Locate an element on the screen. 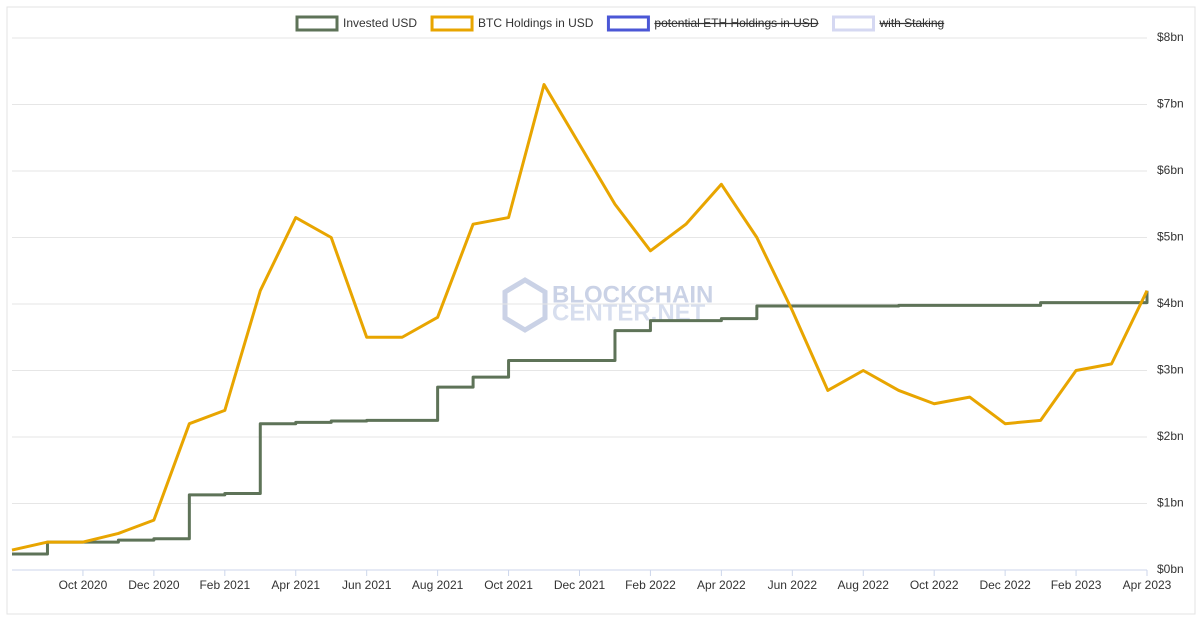 The height and width of the screenshot is (626, 1200). legend-item: with Staking is located at coordinates (888, 23).